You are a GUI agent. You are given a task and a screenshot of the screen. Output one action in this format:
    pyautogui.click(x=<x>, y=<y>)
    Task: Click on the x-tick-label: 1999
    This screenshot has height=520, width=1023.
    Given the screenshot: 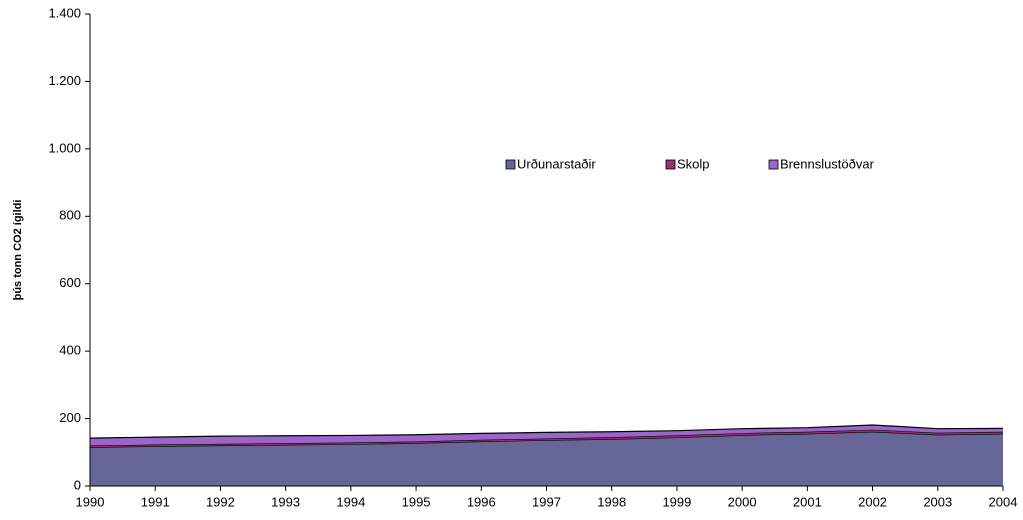 What is the action you would take?
    pyautogui.click(x=676, y=501)
    